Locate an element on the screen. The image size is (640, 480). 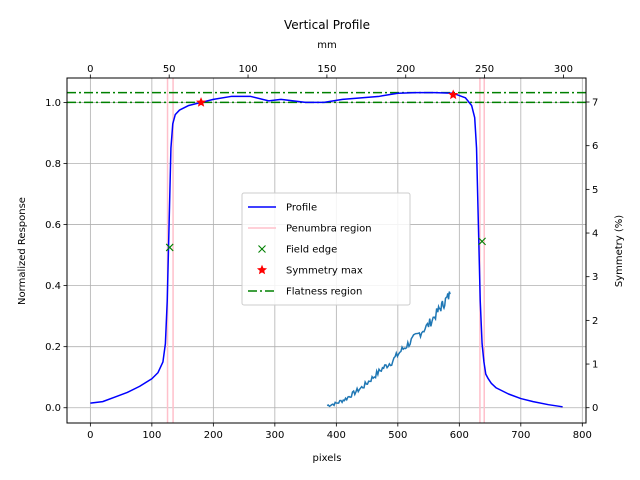
legend-box is located at coordinates (326, 249).